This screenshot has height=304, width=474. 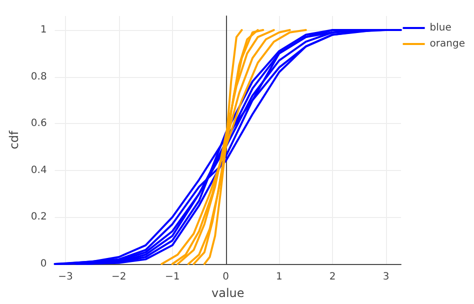 I want to click on x-tick-label: 3, so click(x=386, y=277).